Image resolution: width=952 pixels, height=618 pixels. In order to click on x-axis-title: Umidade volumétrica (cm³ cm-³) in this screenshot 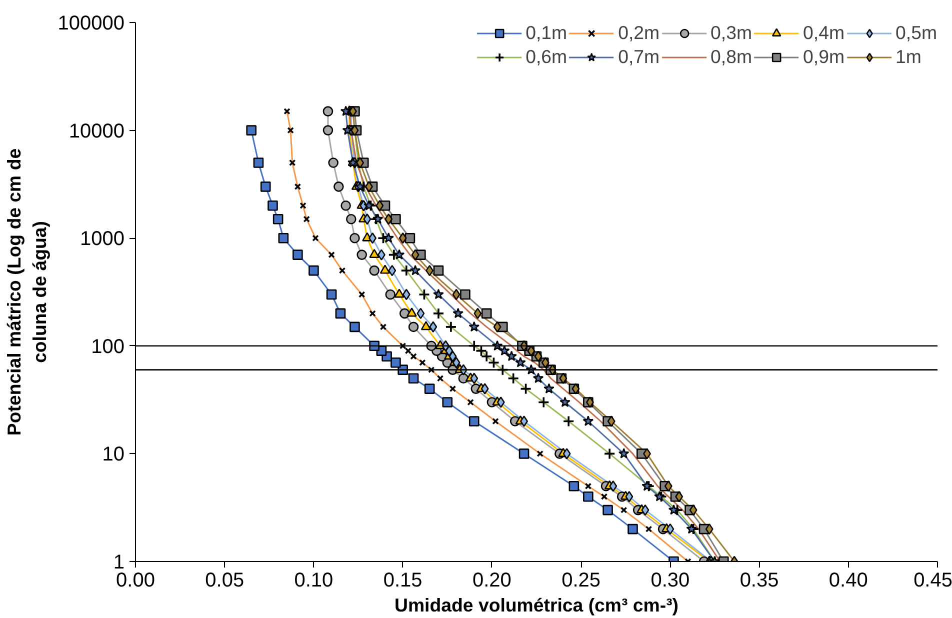, I will do `click(536, 605)`.